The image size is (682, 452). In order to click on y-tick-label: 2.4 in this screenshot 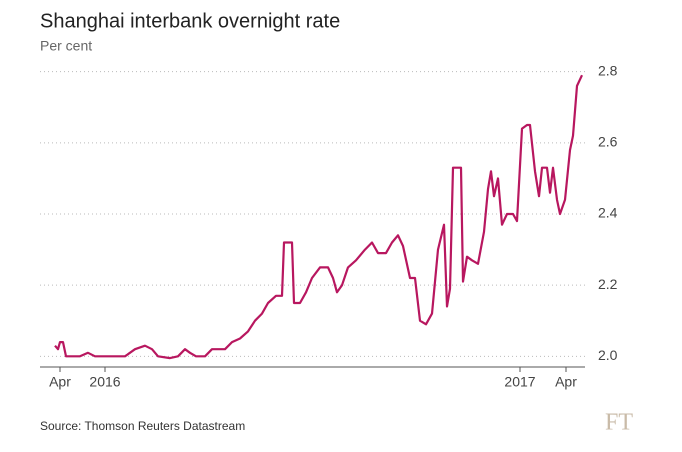, I will do `click(608, 213)`.